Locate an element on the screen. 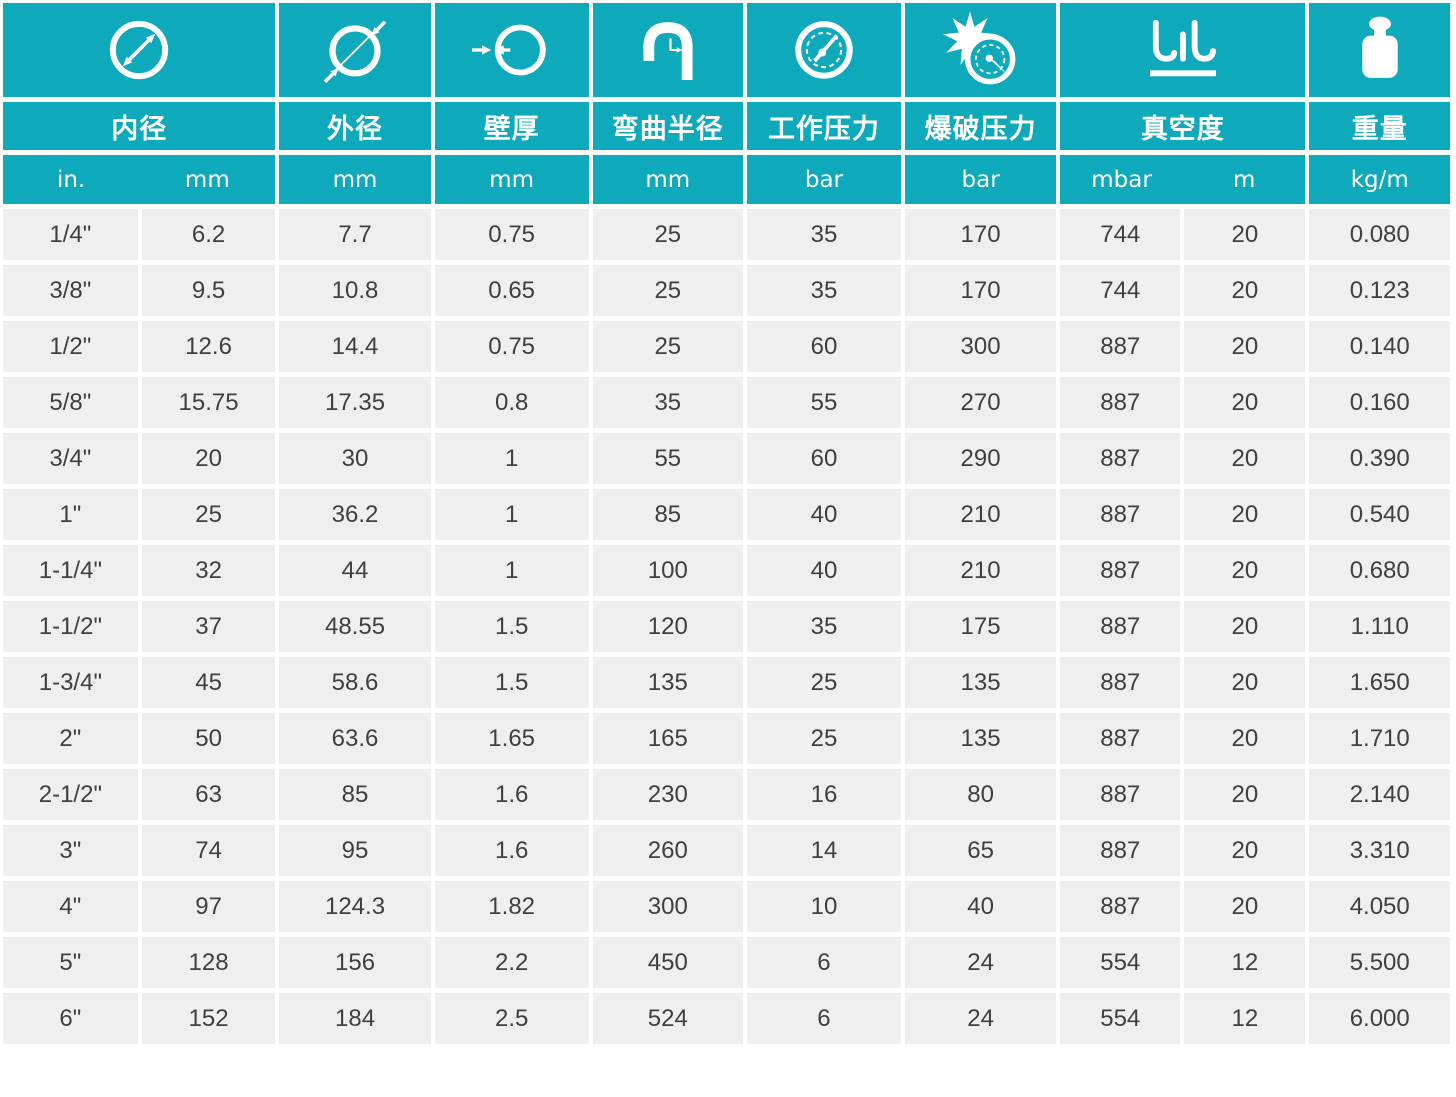  table-cell: 0.140 is located at coordinates (1379, 346).